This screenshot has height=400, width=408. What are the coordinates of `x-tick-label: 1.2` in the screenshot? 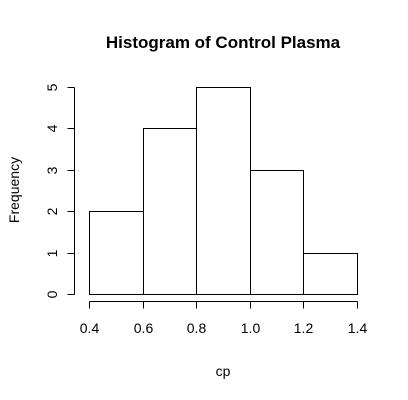 It's located at (304, 328).